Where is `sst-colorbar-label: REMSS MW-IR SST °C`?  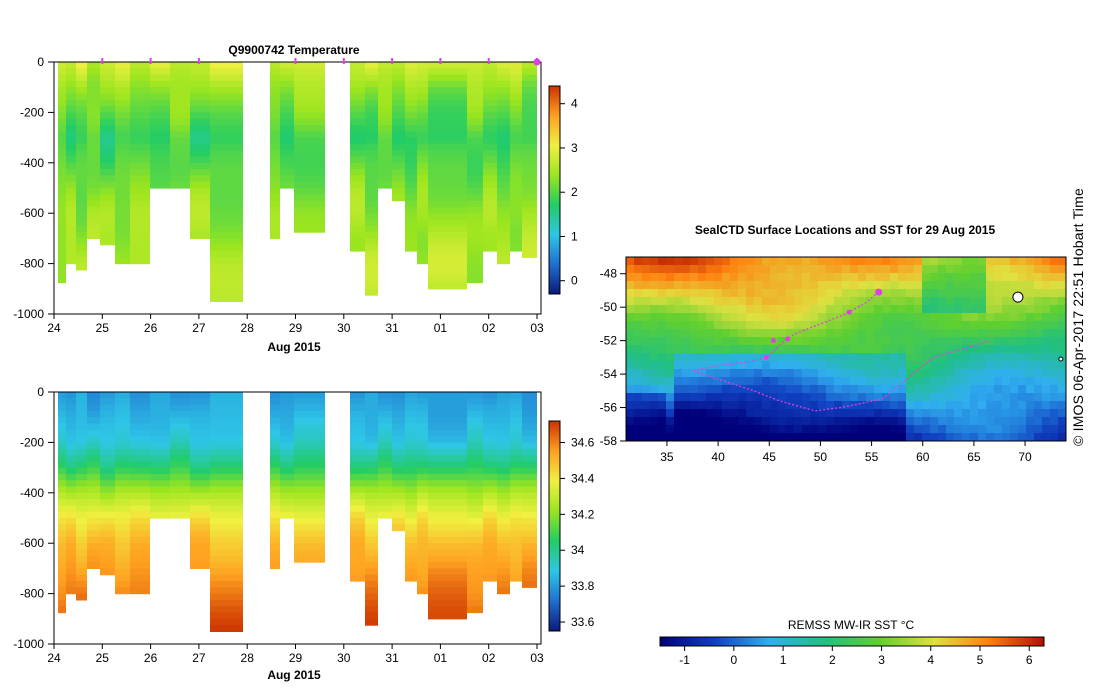 sst-colorbar-label: REMSS MW-IR SST °C is located at coordinates (851, 625).